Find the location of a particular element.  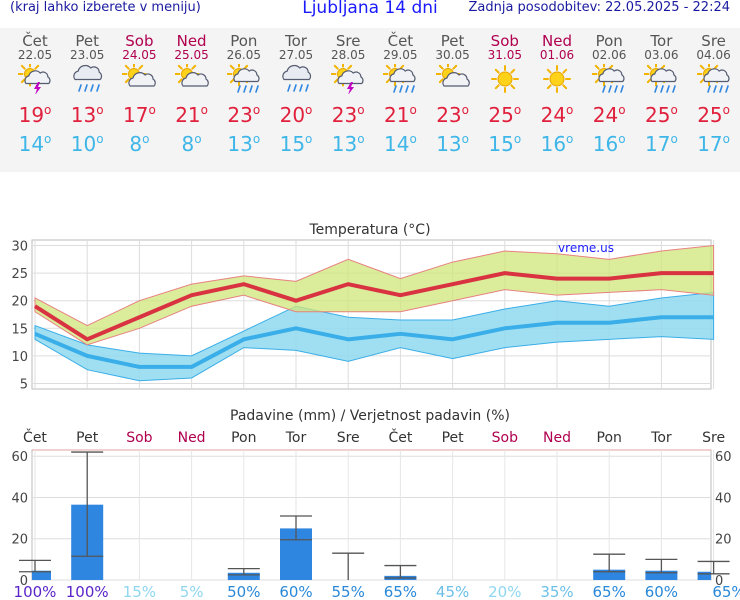

day-column: Čet 29.05 21o 14o is located at coordinates (400, 92).